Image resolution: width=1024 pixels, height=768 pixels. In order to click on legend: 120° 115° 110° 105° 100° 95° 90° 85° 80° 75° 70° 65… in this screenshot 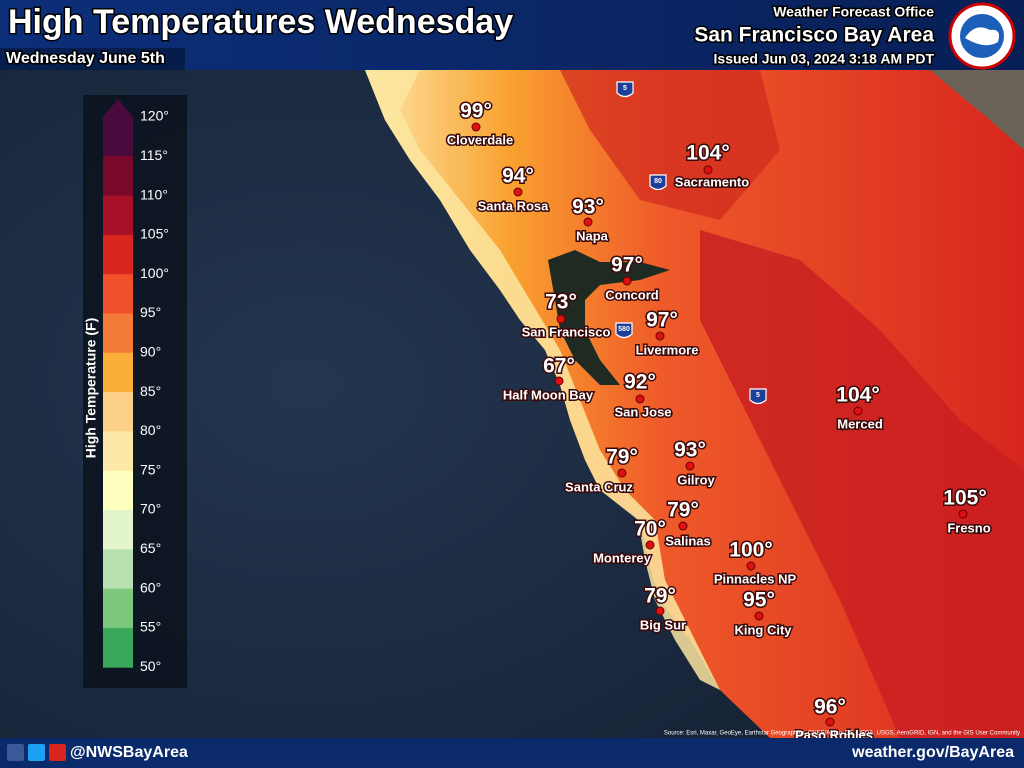, I will do `click(136, 386)`.